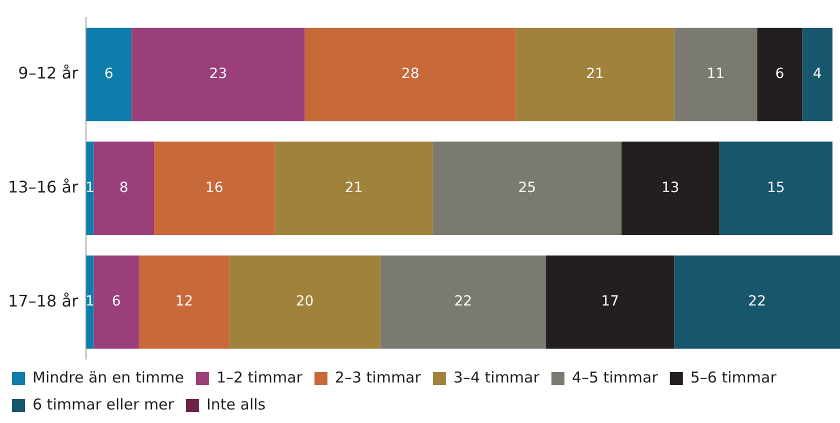  I want to click on data-label: 11, so click(715, 74).